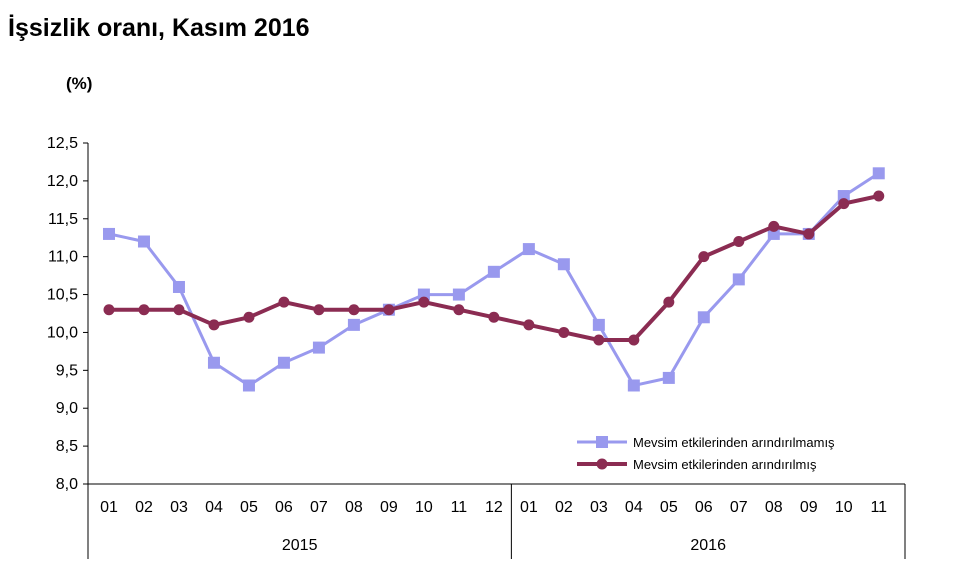  What do you see at coordinates (504, 545) in the screenshot?
I see `year-labels: 2015 2016` at bounding box center [504, 545].